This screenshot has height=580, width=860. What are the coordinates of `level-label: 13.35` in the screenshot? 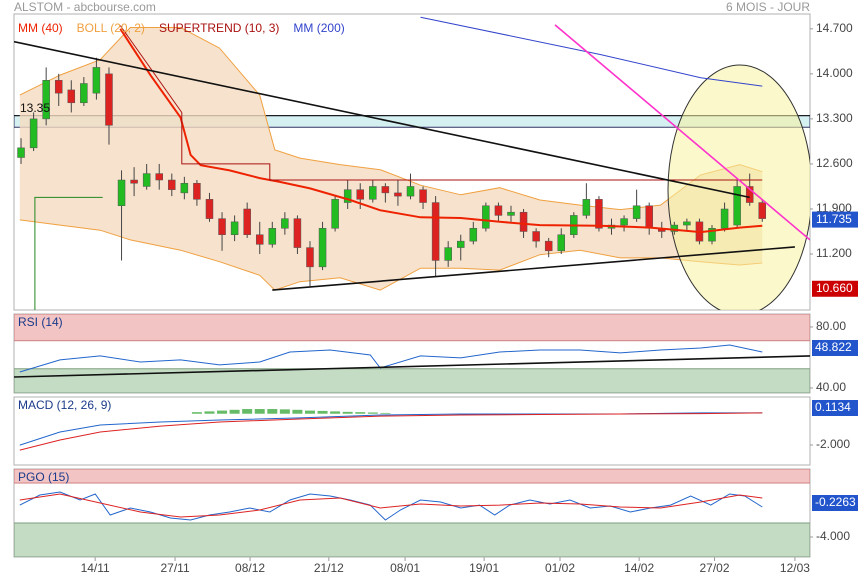 It's located at (35, 108).